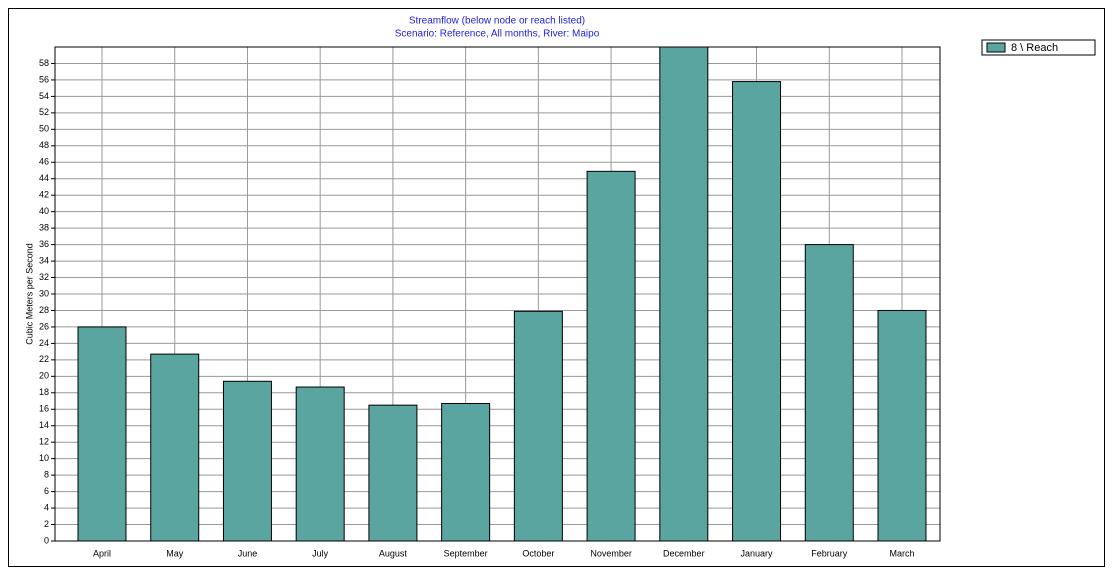  I want to click on x-tick-label: November, so click(611, 553).